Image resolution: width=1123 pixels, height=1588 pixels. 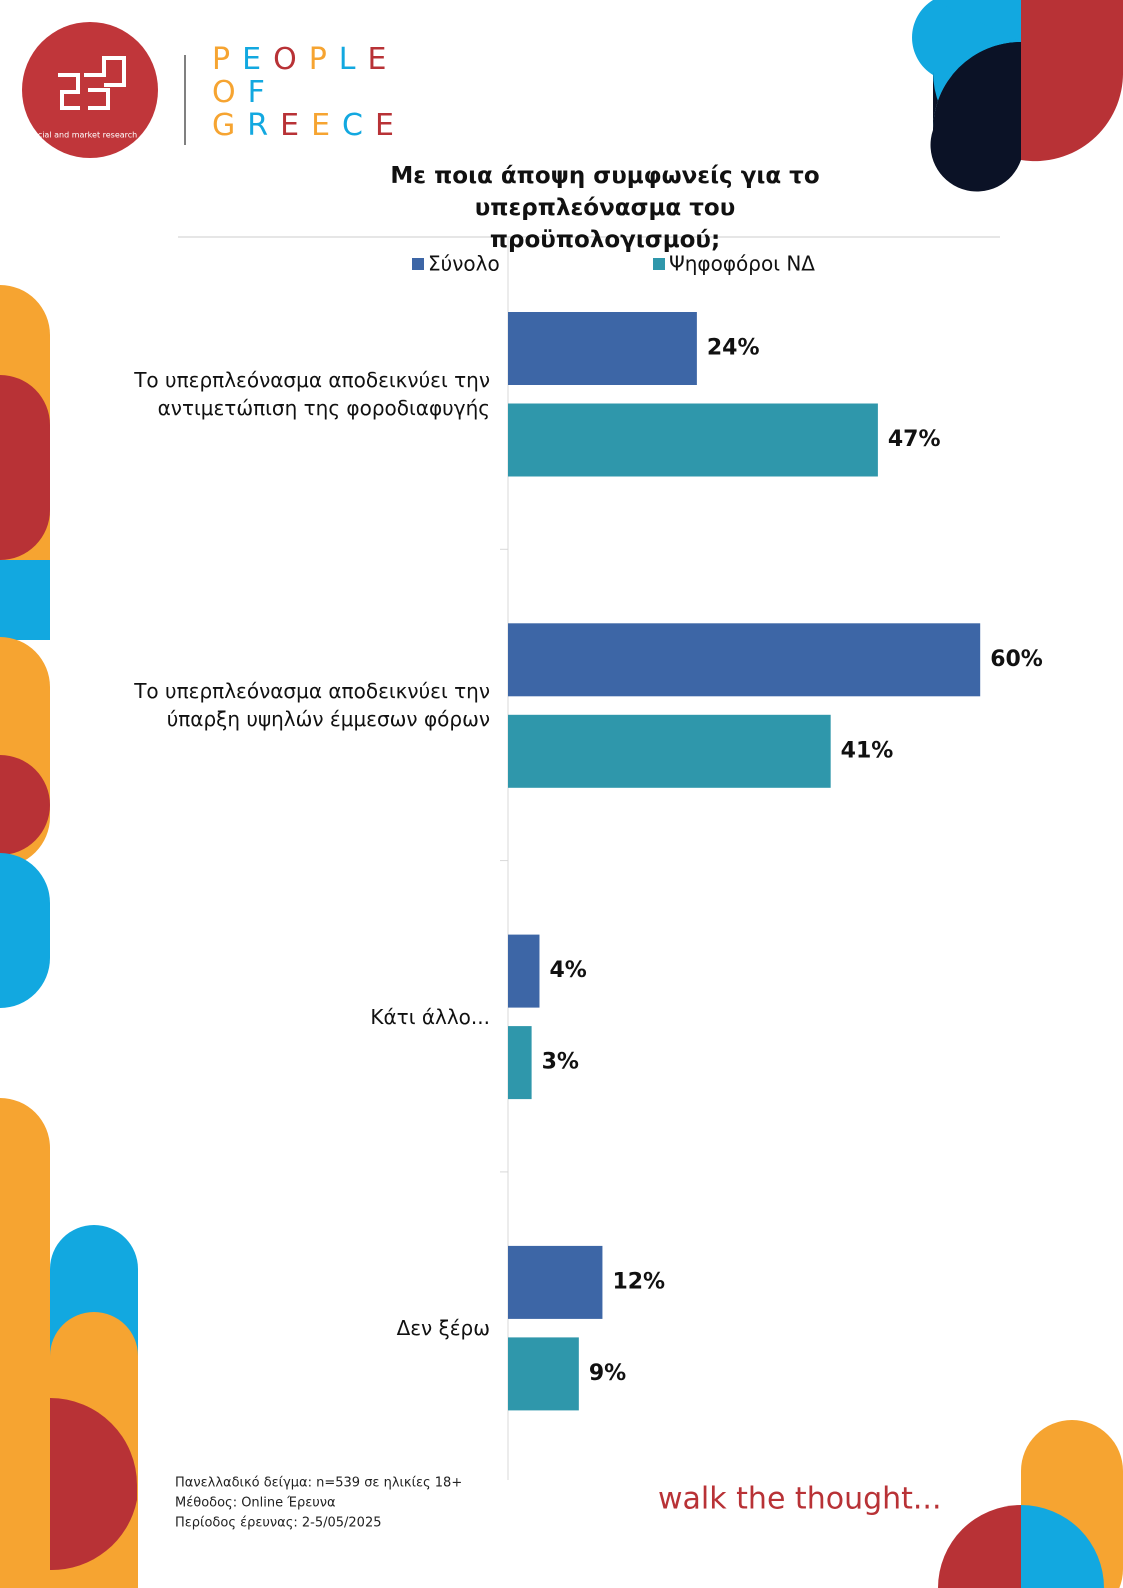 I want to click on brand-word: PEOPLE, so click(x=305, y=59).